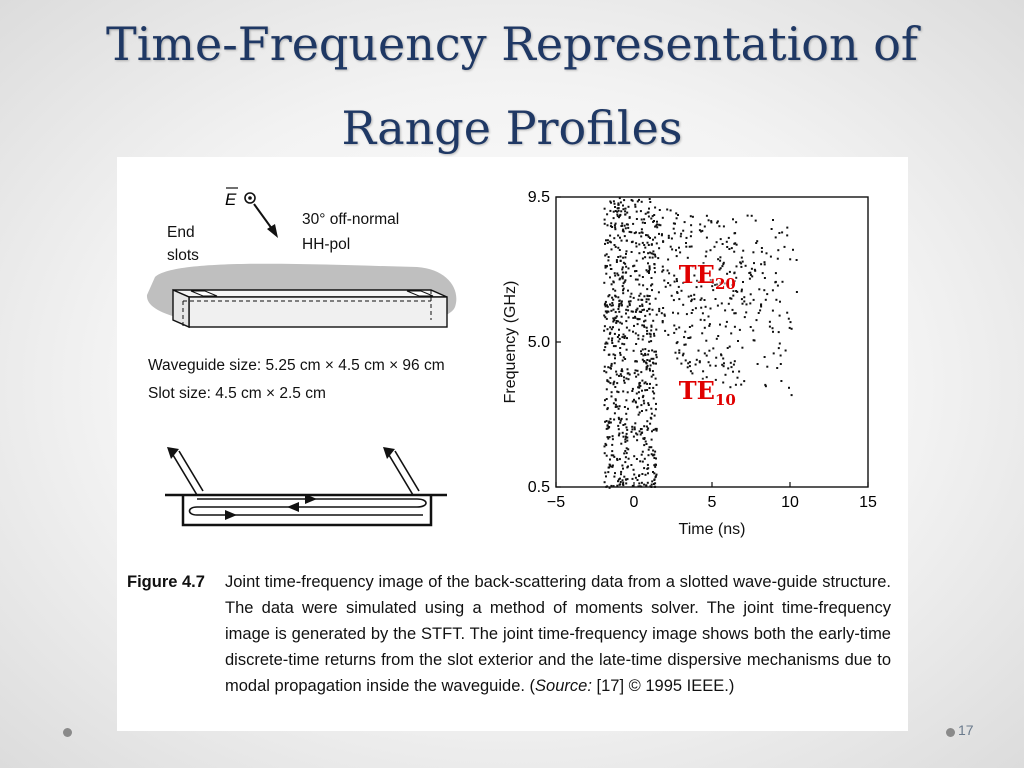  What do you see at coordinates (712, 502) in the screenshot?
I see `x-tick-label: 5` at bounding box center [712, 502].